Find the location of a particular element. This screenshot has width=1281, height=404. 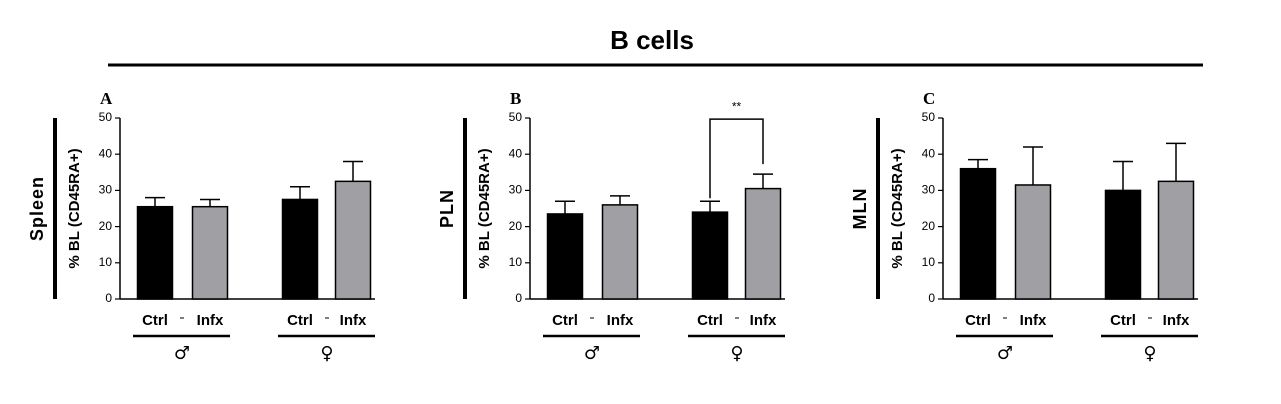

significance-label: ** is located at coordinates (737, 106).